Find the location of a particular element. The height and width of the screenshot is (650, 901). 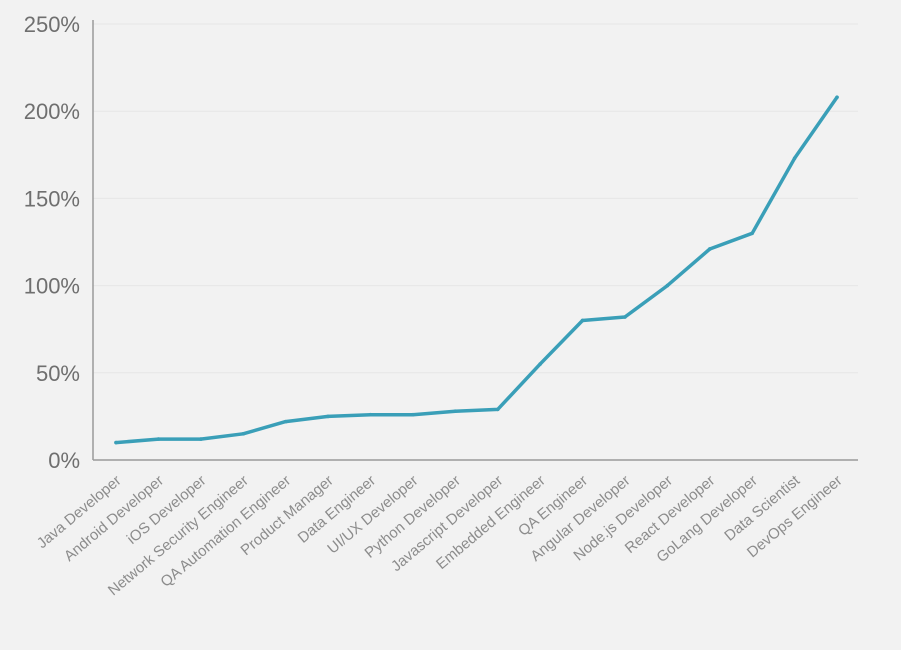

y-tick-label: 0% is located at coordinates (64, 460).